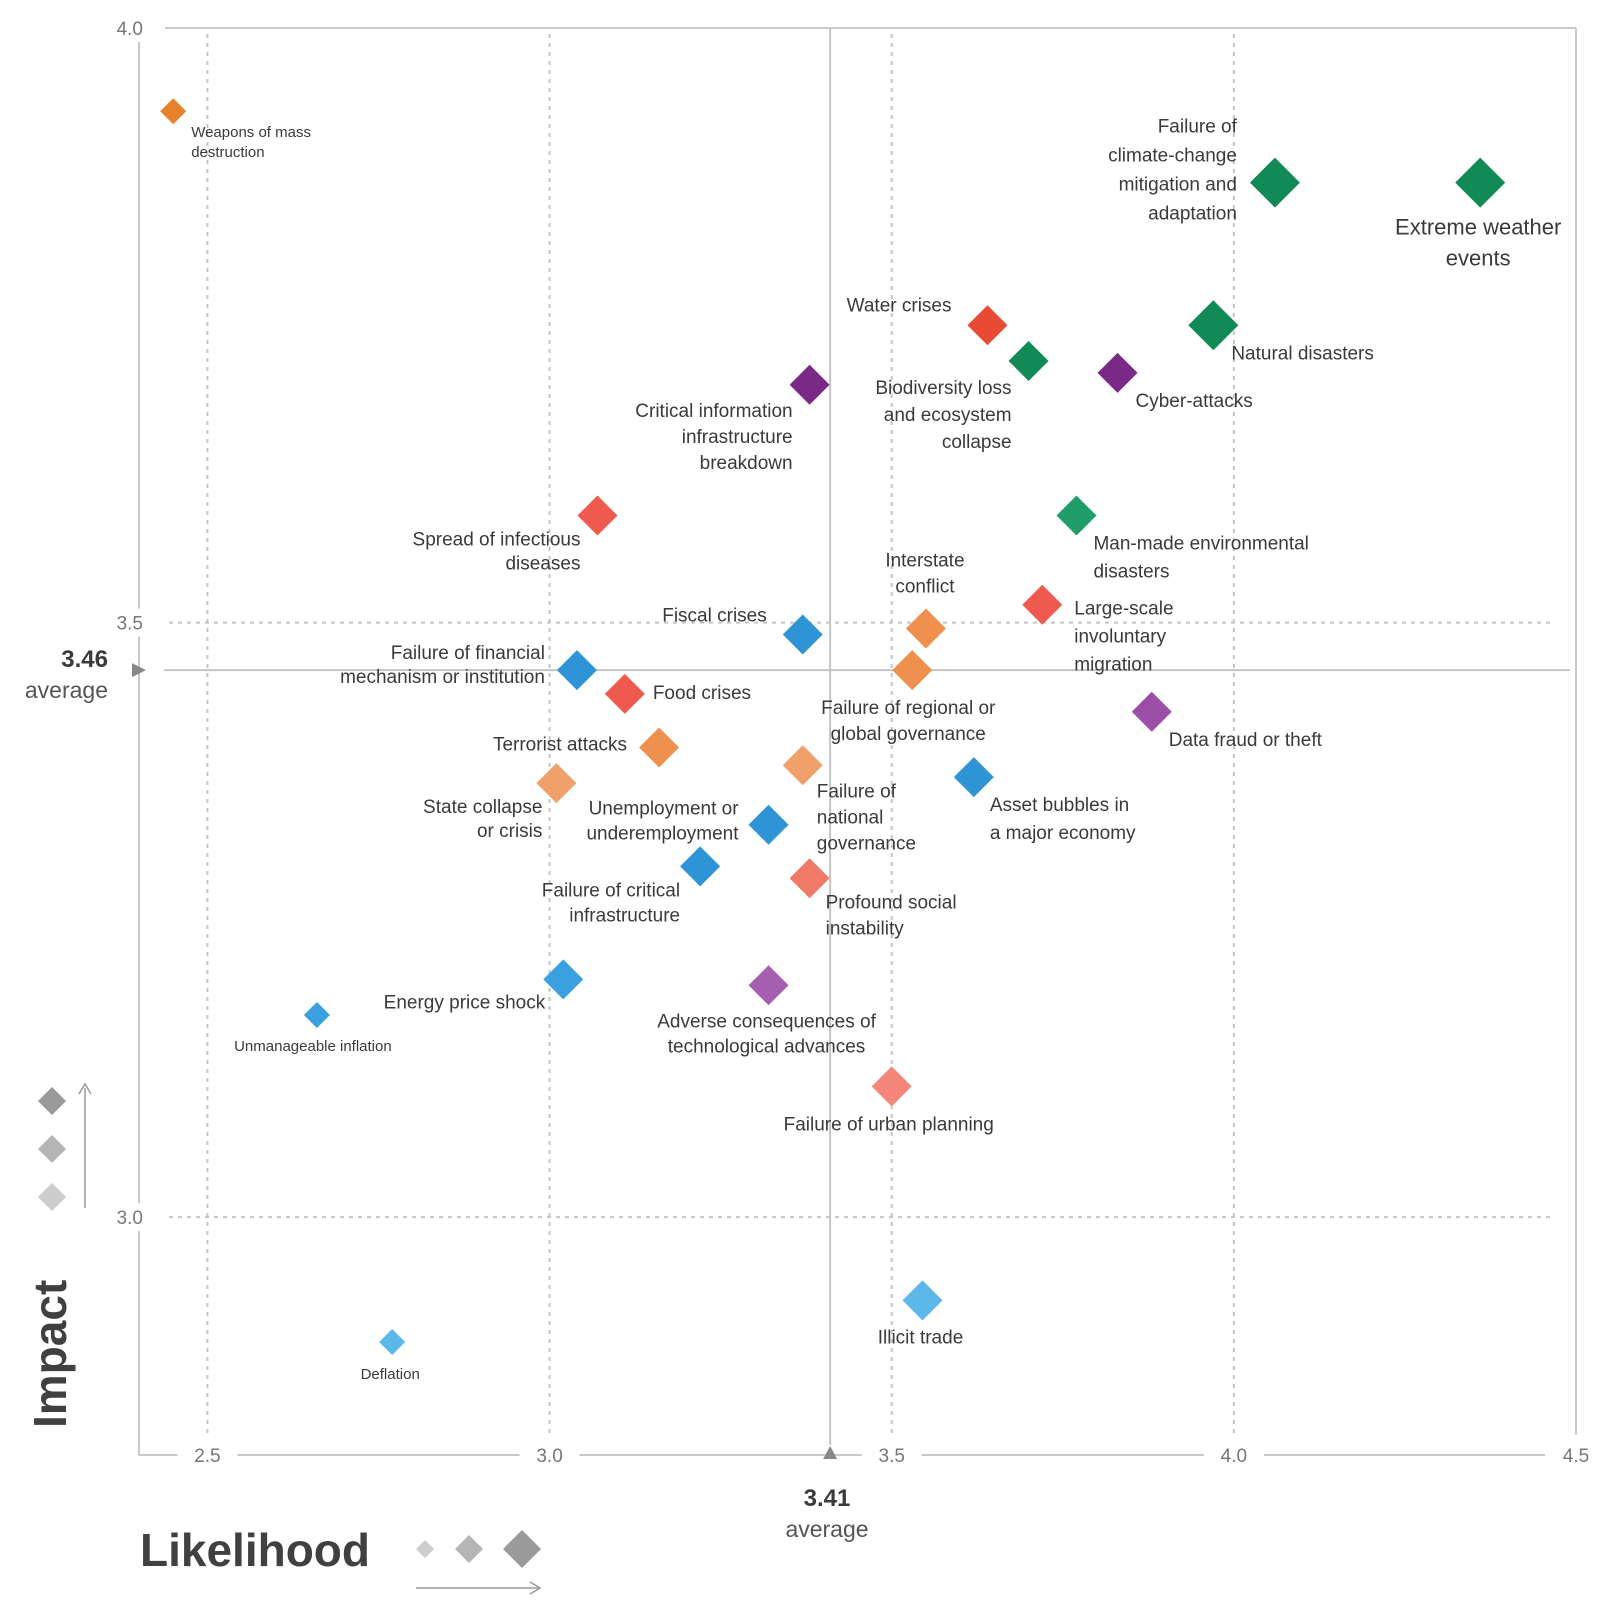  What do you see at coordinates (482, 807) in the screenshot?
I see `risk-label-line: State collapse` at bounding box center [482, 807].